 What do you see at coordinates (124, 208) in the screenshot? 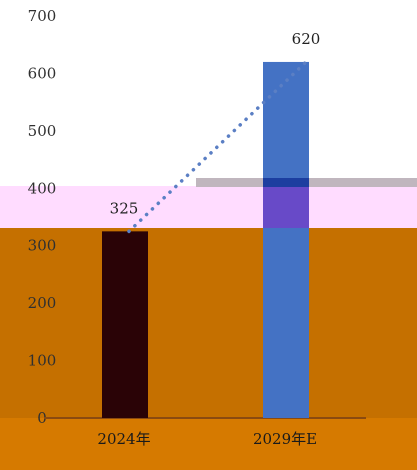
I see `data-label-0: 325` at bounding box center [124, 208].